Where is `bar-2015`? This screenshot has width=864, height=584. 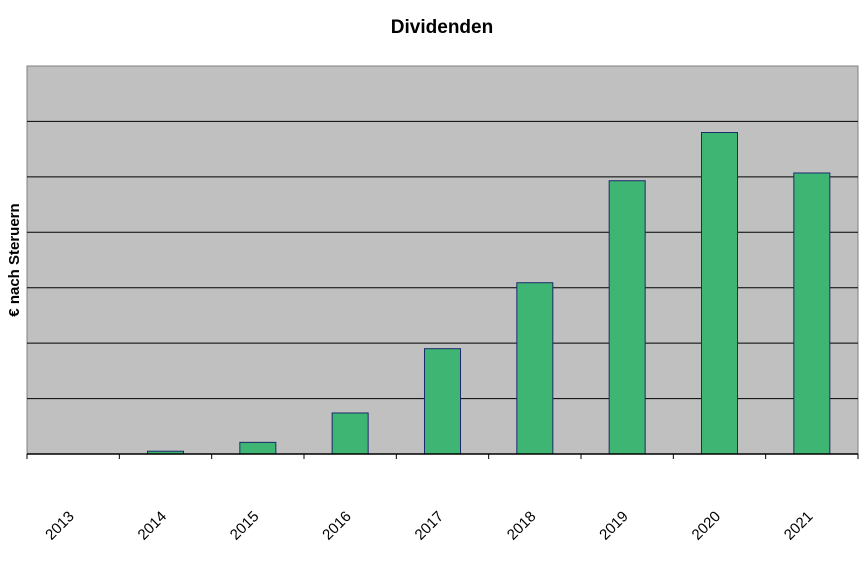 bar-2015 is located at coordinates (258, 448).